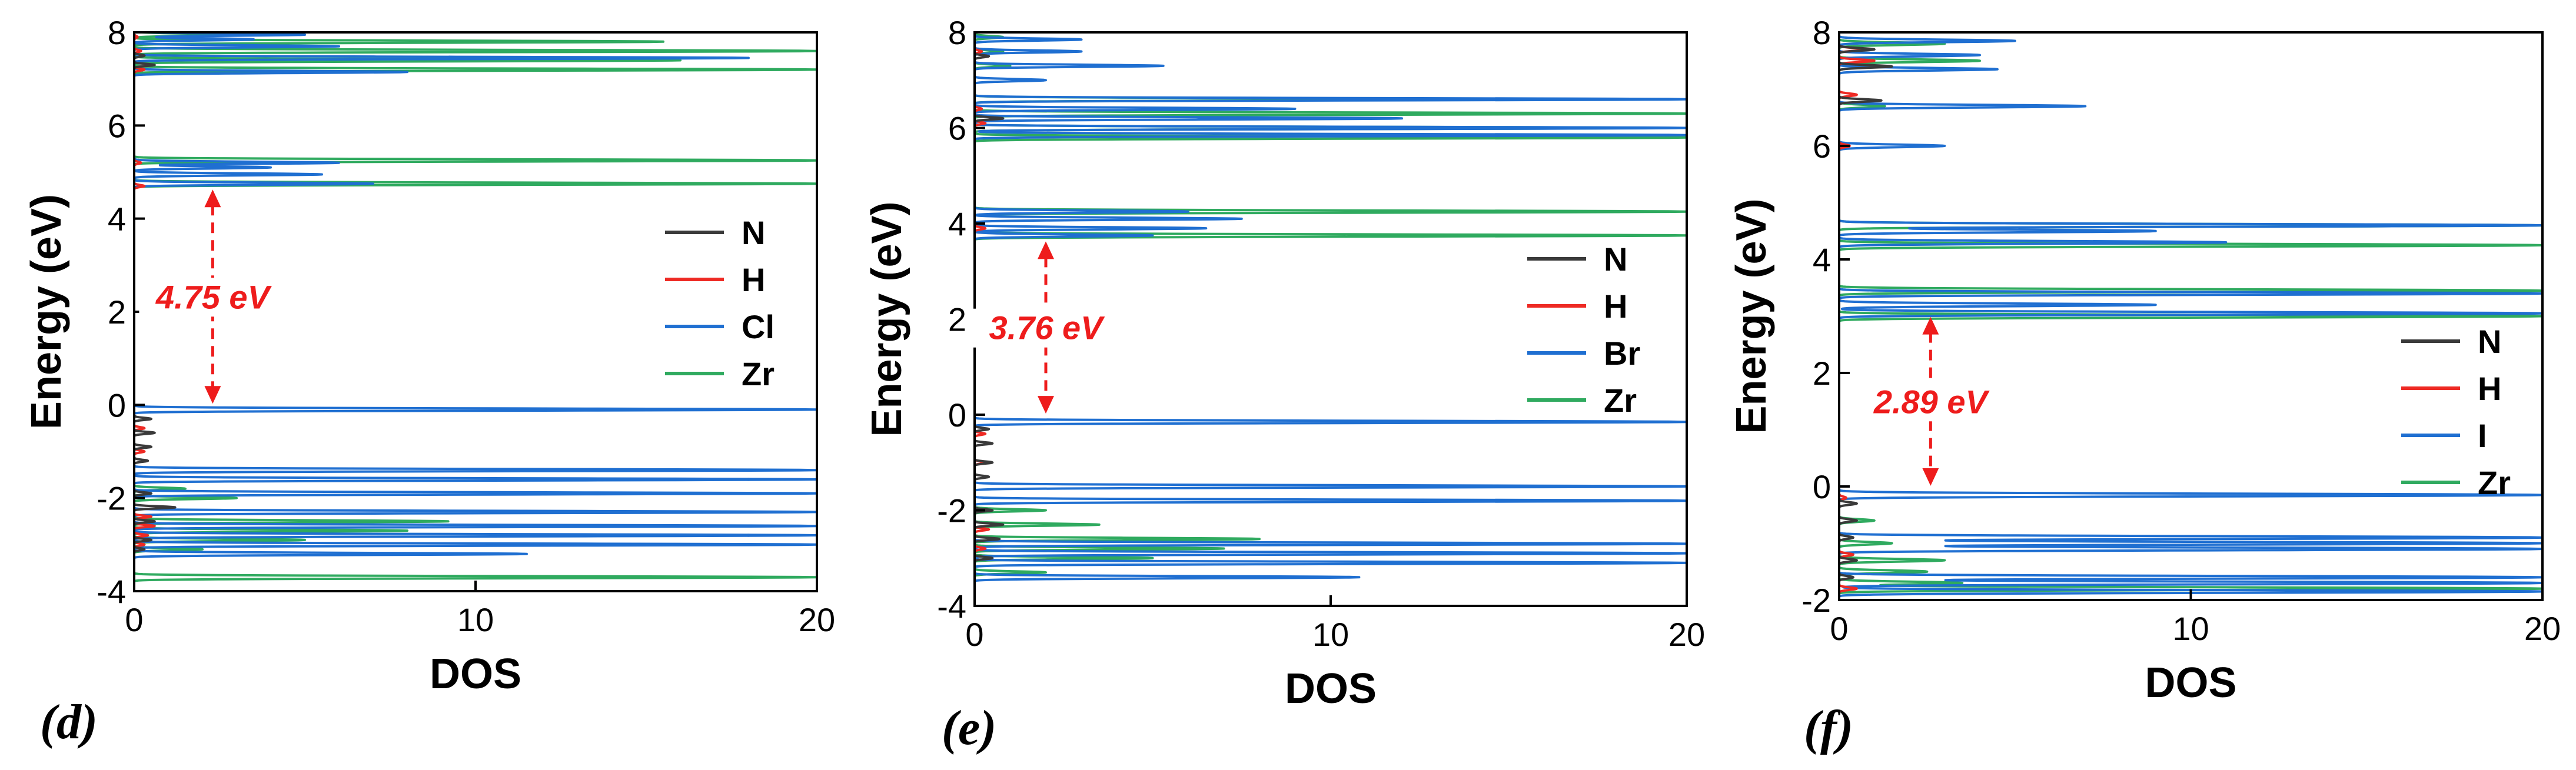  Describe the element at coordinates (1828, 728) in the screenshot. I see `panel-label: (f)` at that location.